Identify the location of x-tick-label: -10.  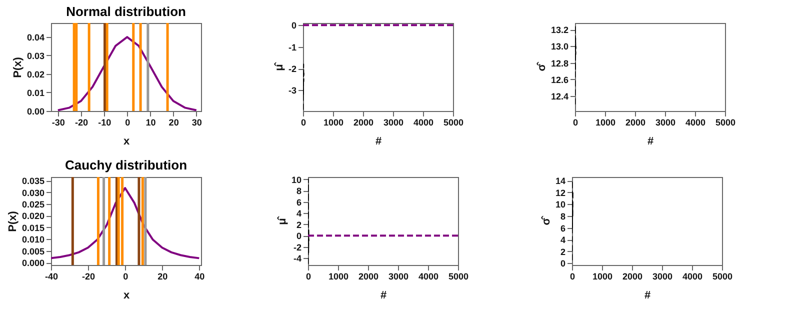
(105, 123).